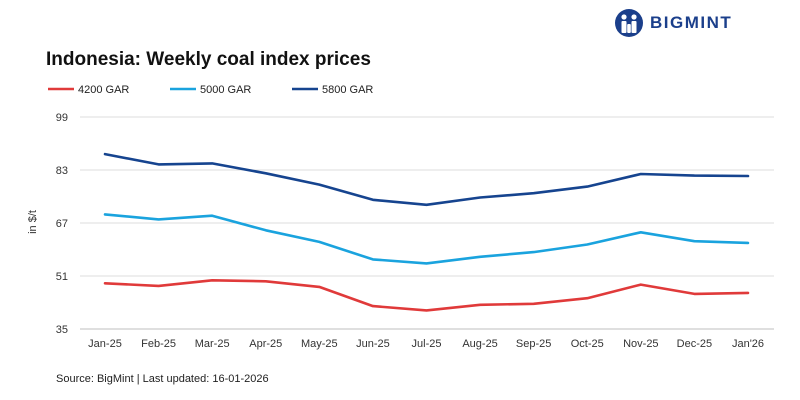 The height and width of the screenshot is (400, 800). Describe the element at coordinates (426, 295) in the screenshot. I see `series-line-4200-gar` at that location.